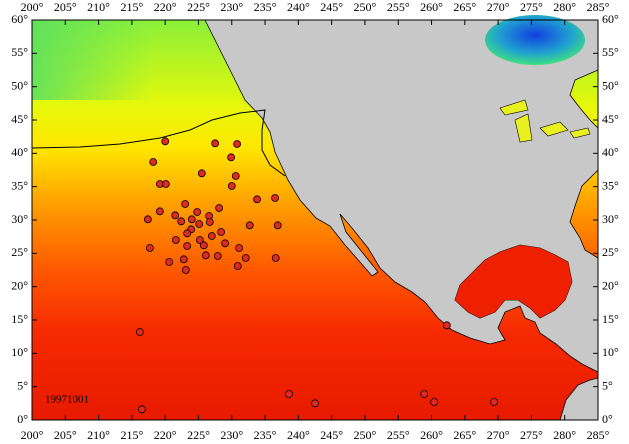 This screenshot has width=629, height=444. What do you see at coordinates (19, 85) in the screenshot?
I see `y-tick-label: 50°` at bounding box center [19, 85].